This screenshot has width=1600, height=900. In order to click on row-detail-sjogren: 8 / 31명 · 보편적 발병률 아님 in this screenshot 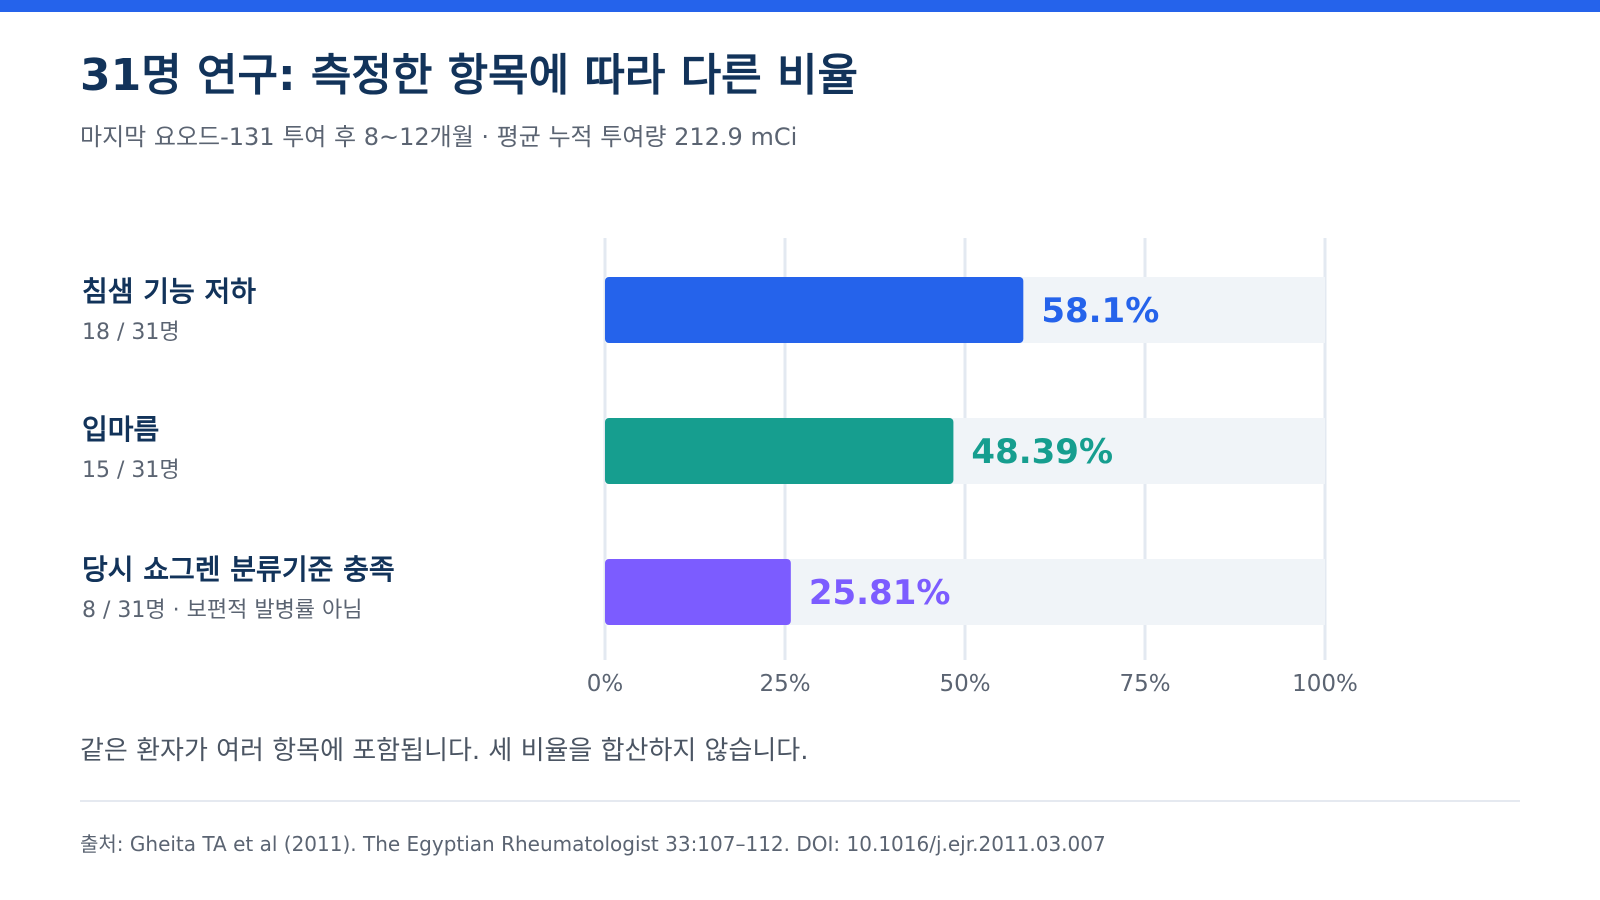, I will do `click(222, 610)`.